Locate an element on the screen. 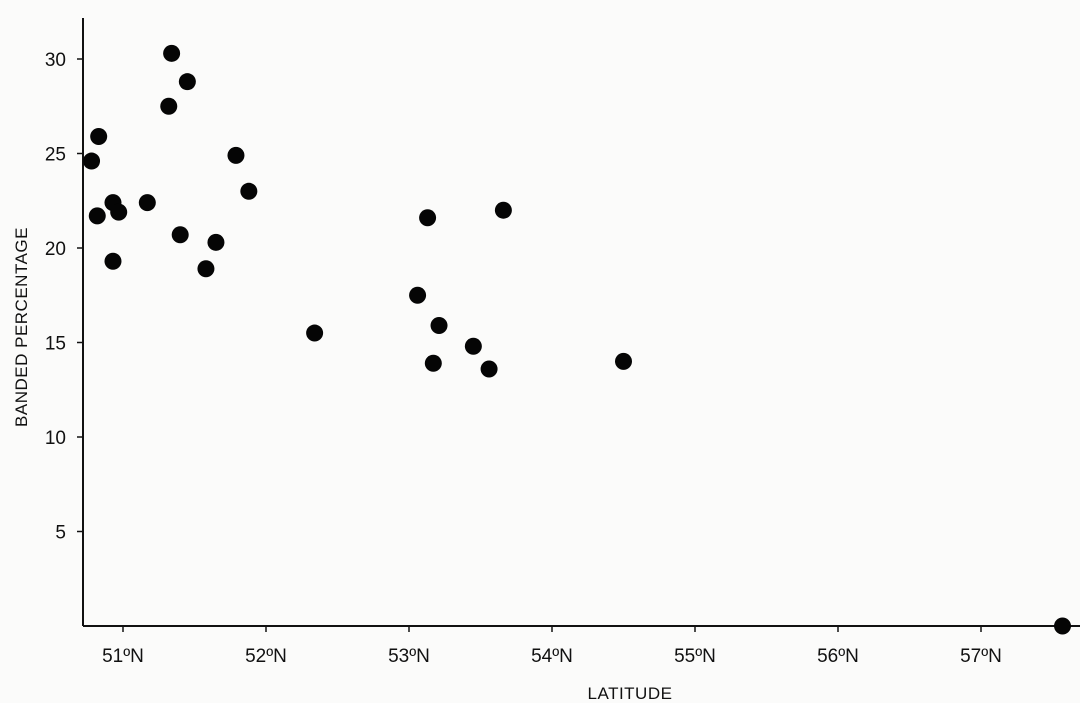 The image size is (1080, 703). y-tick-label: 5 is located at coordinates (60, 533).